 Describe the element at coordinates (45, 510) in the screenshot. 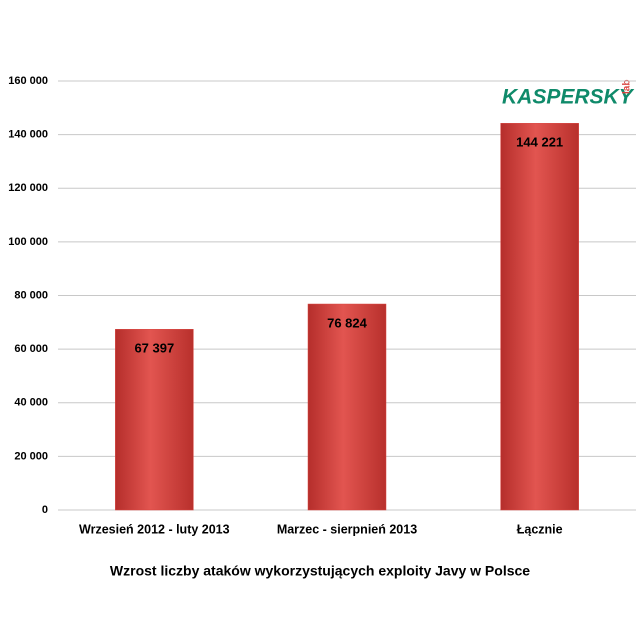

I see `y-tick-label: 0` at that location.